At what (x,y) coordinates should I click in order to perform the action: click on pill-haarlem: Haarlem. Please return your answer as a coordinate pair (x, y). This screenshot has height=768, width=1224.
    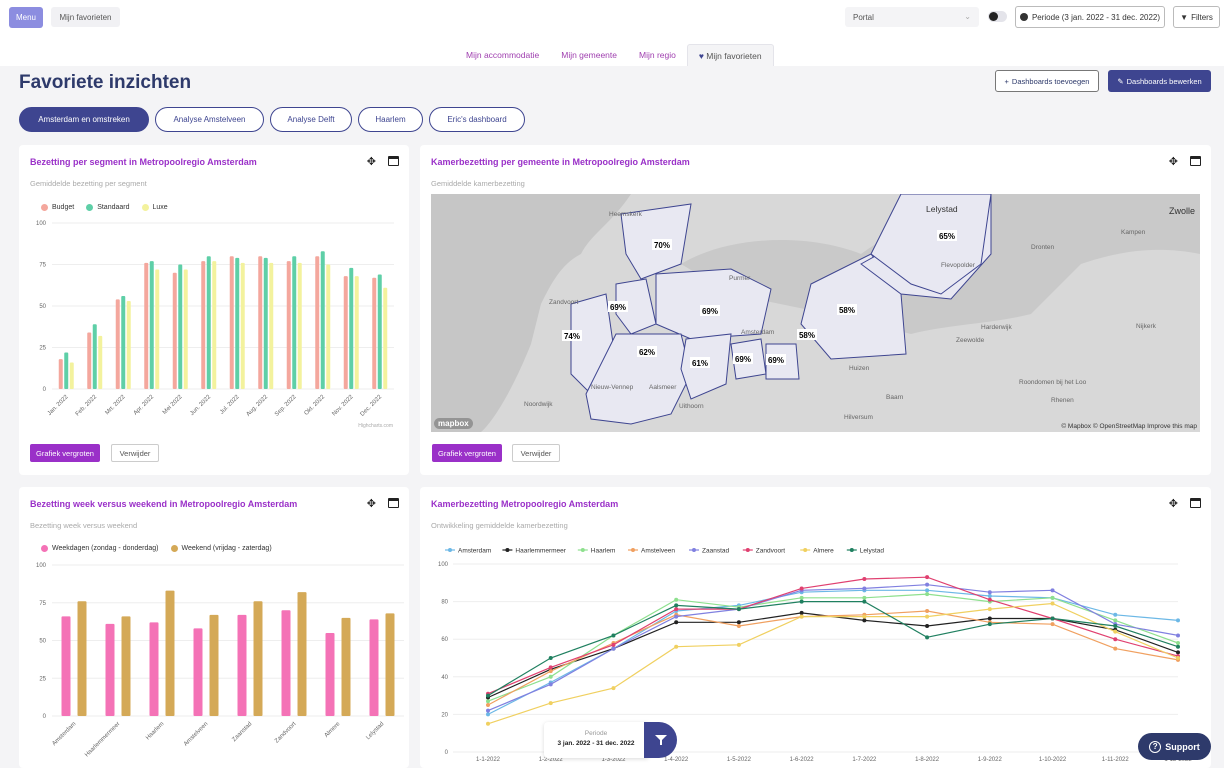
    Looking at the image, I should click on (390, 119).